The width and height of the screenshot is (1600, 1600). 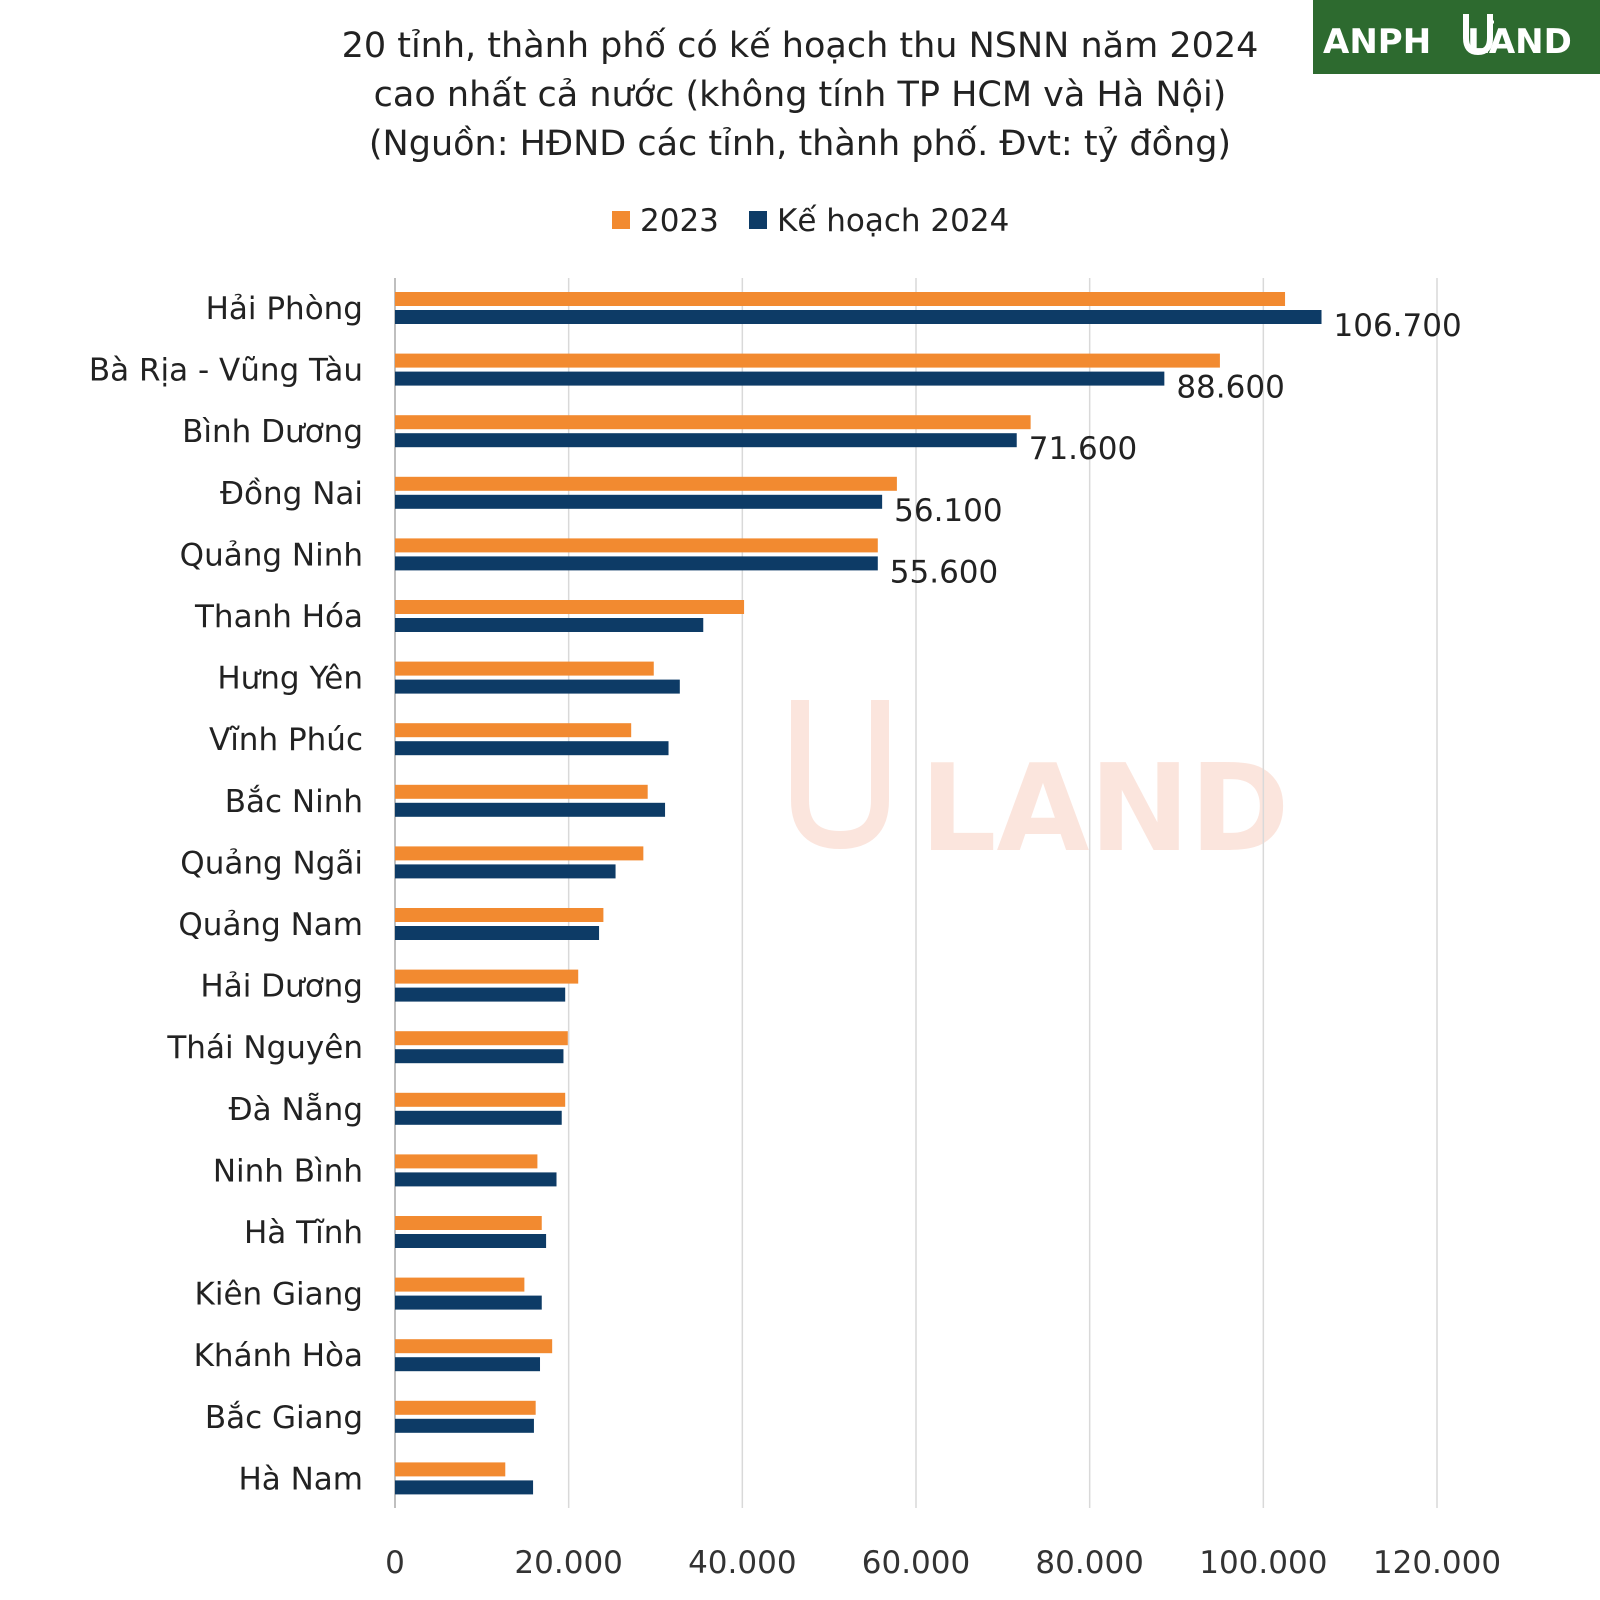 I want to click on x-tick-label: 120.000, so click(x=1437, y=1563).